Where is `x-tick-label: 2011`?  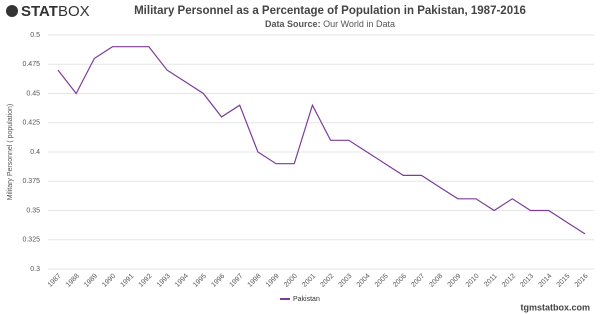
x-tick-label: 2011 is located at coordinates (491, 281).